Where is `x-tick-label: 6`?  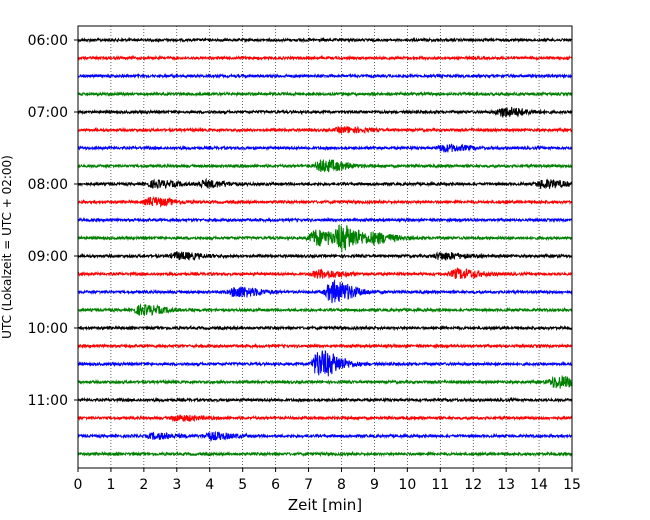 x-tick-label: 6 is located at coordinates (275, 485).